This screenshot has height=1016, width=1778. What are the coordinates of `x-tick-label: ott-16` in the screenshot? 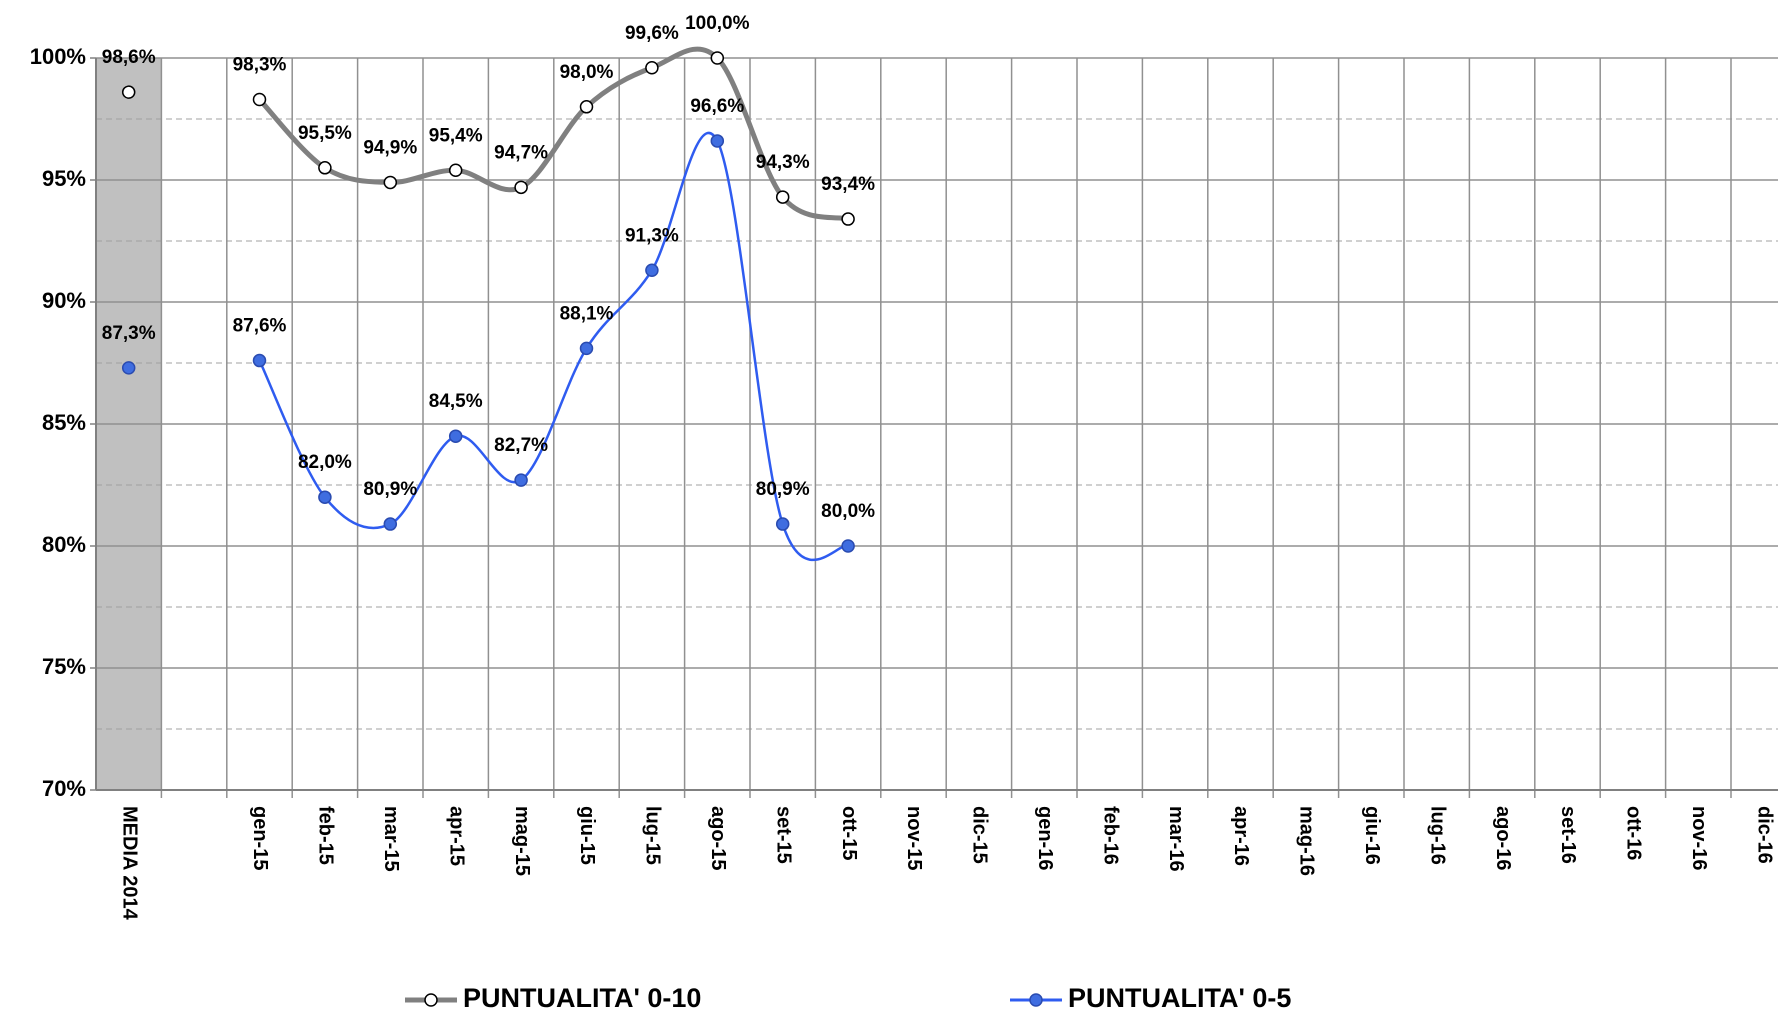 It's located at (1634, 833).